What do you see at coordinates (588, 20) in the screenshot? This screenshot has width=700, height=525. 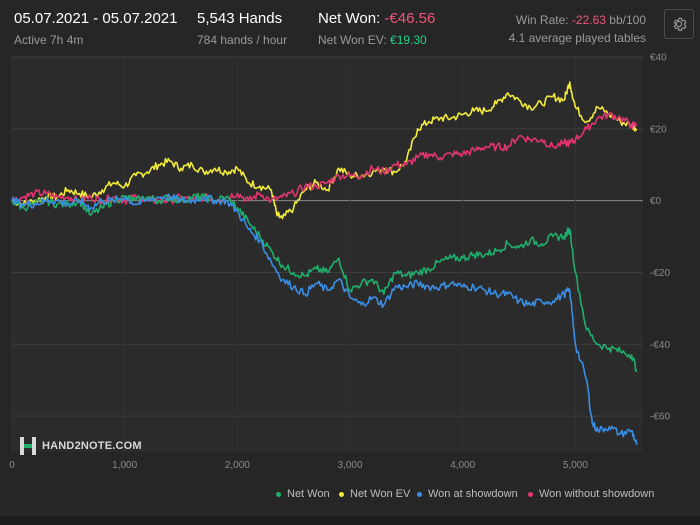 I see `win-rate-value: -22.63` at bounding box center [588, 20].